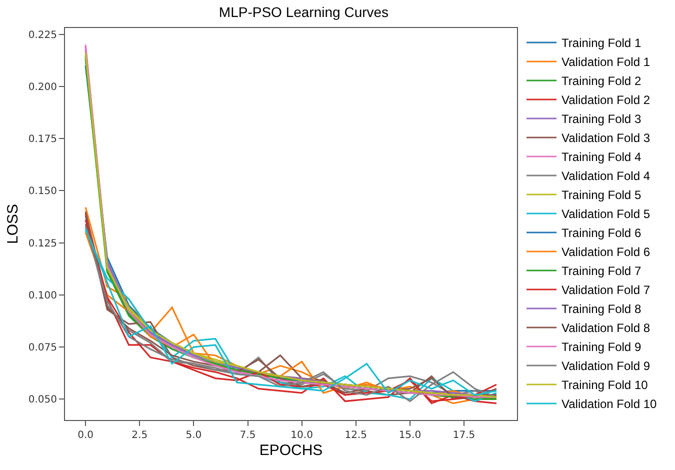 This screenshot has width=675, height=470. What do you see at coordinates (606, 290) in the screenshot?
I see `legend-label: Validation Fold 7` at bounding box center [606, 290].